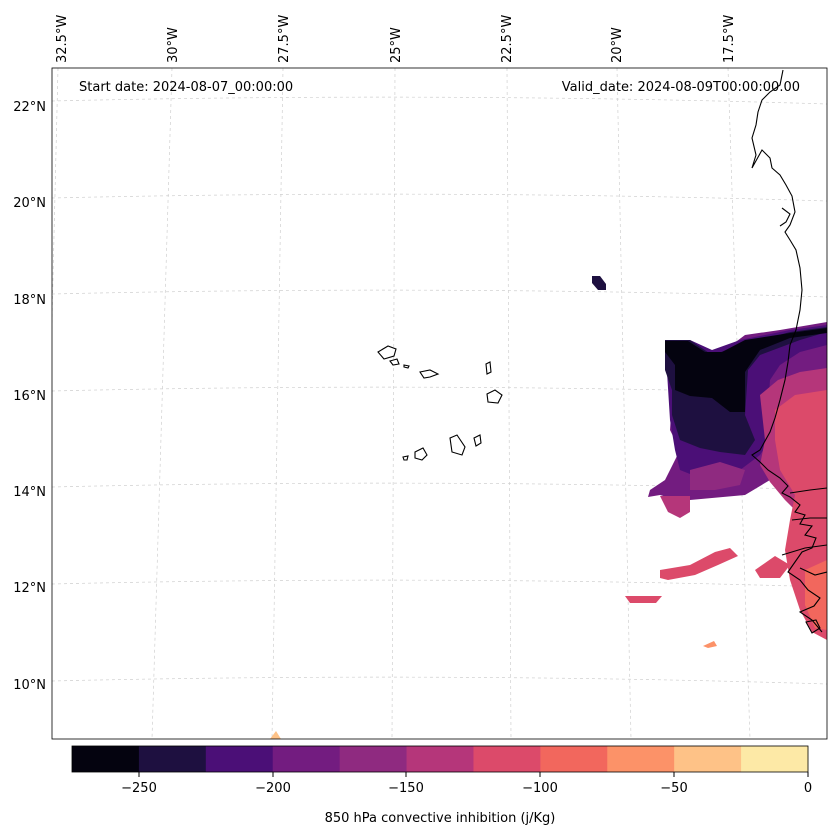 Image resolution: width=837 pixels, height=836 pixels. I want to click on gambia-river, so click(808, 490).